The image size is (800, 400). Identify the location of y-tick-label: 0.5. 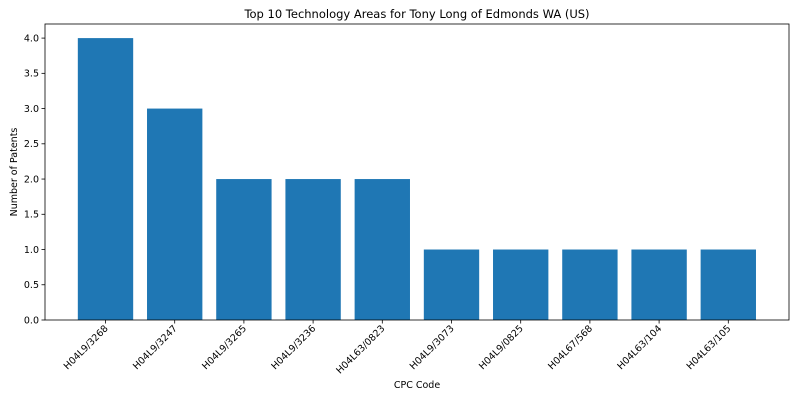
(31, 285).